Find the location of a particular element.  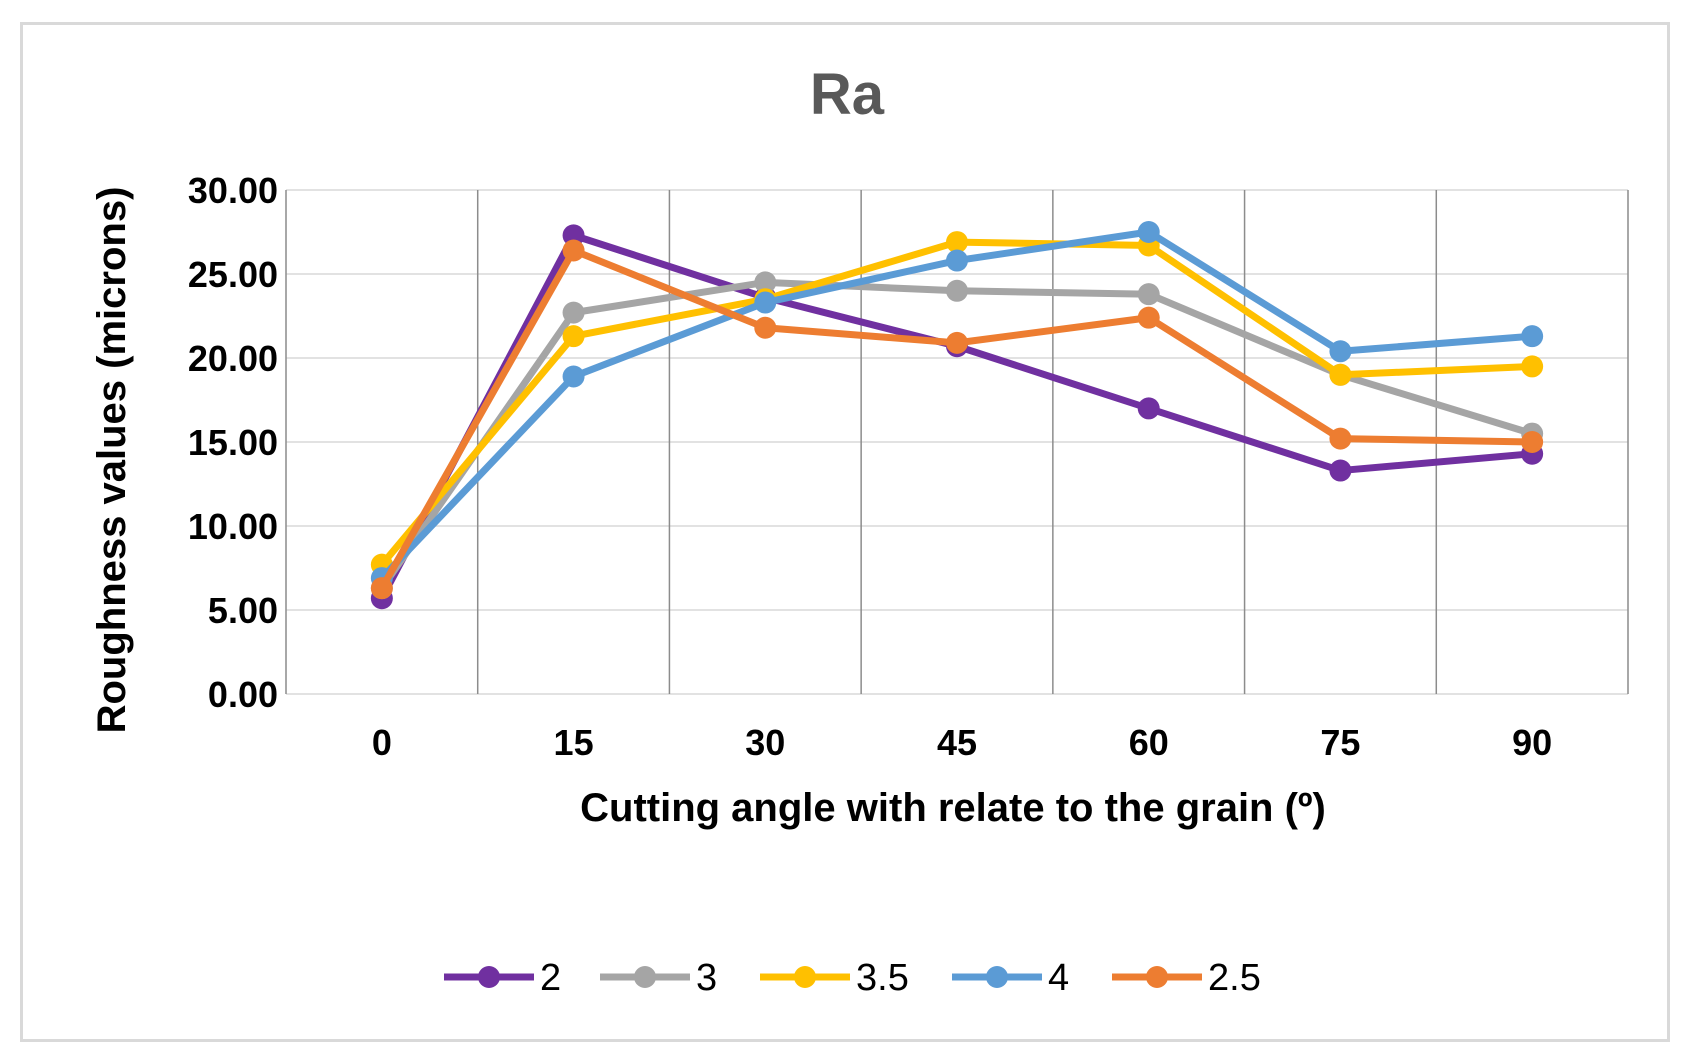

y-axis-label: Roughness values (microns) is located at coordinates (112, 460).